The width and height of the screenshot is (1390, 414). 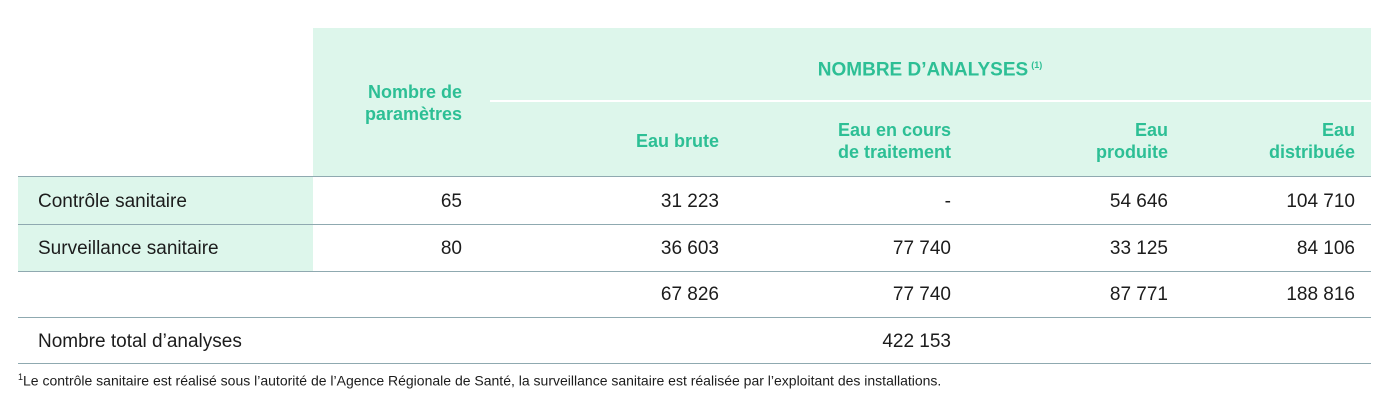 I want to click on cell-eau-distribuee: 84 106, so click(x=1325, y=248).